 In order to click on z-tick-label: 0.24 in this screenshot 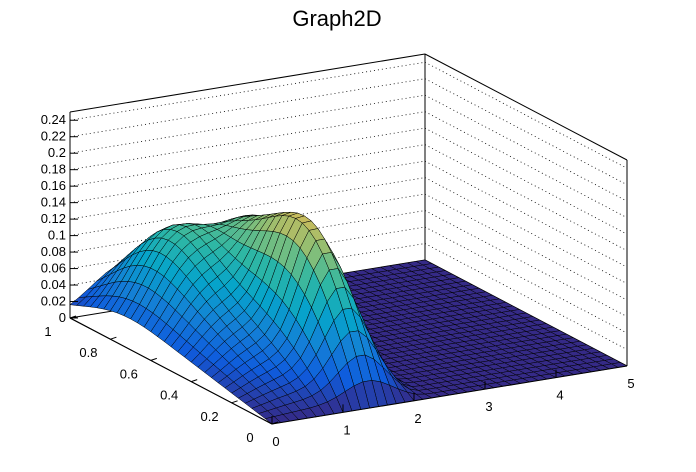, I will do `click(53, 119)`.